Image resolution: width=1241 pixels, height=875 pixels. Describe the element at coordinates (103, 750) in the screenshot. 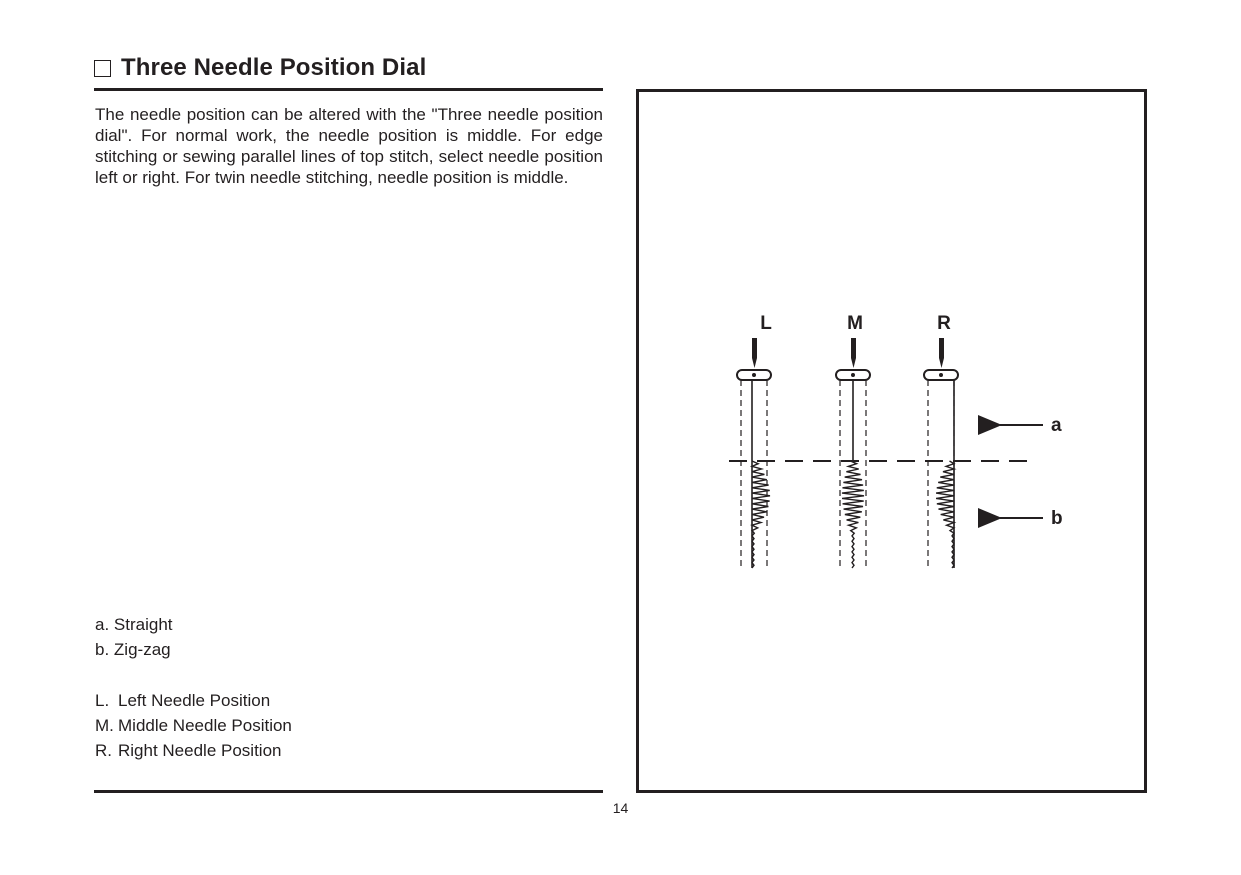

I see `legend-key: R.` at that location.